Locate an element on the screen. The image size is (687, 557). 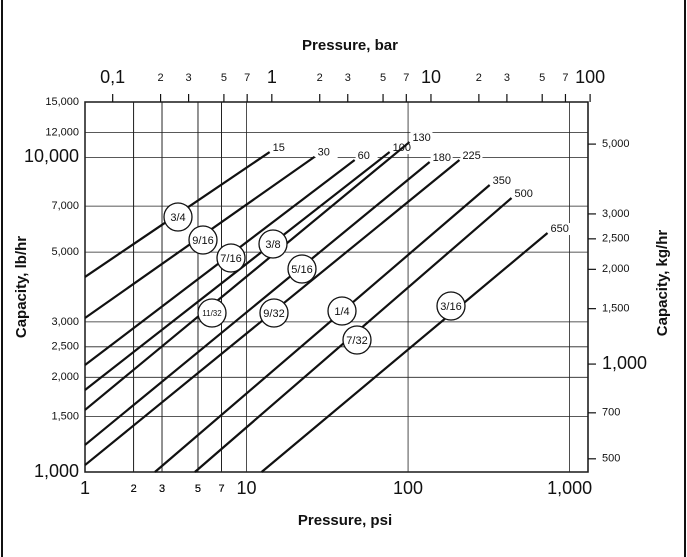
size-label: 11/32 is located at coordinates (212, 313).